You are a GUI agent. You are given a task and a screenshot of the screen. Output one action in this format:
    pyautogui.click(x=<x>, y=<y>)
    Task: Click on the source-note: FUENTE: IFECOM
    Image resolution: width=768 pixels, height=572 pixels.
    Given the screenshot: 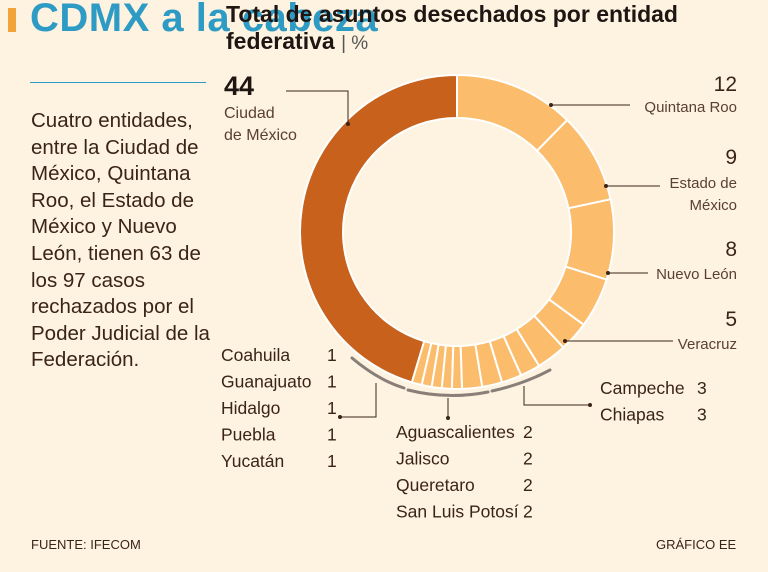 What is the action you would take?
    pyautogui.click(x=86, y=544)
    